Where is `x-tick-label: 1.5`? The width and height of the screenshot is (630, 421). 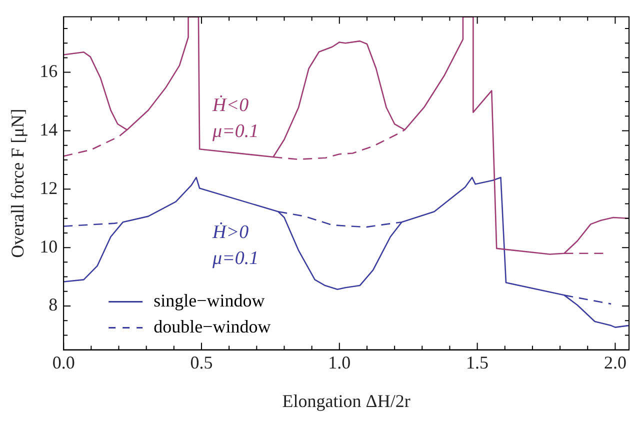
x-tick-label: 1.5 is located at coordinates (477, 362).